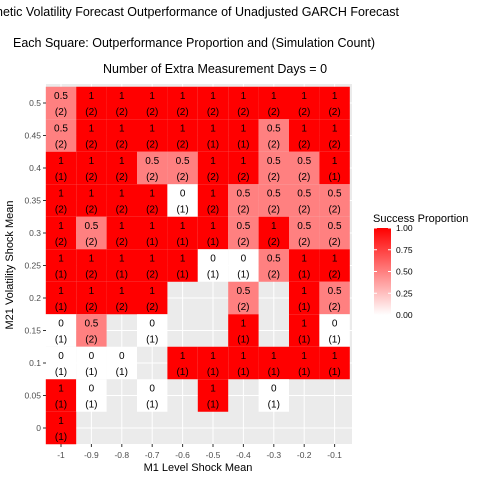 This screenshot has width=480, height=480. What do you see at coordinates (198, 468) in the screenshot?
I see `x-axis-label: M1 Level Shock Mean` at bounding box center [198, 468].